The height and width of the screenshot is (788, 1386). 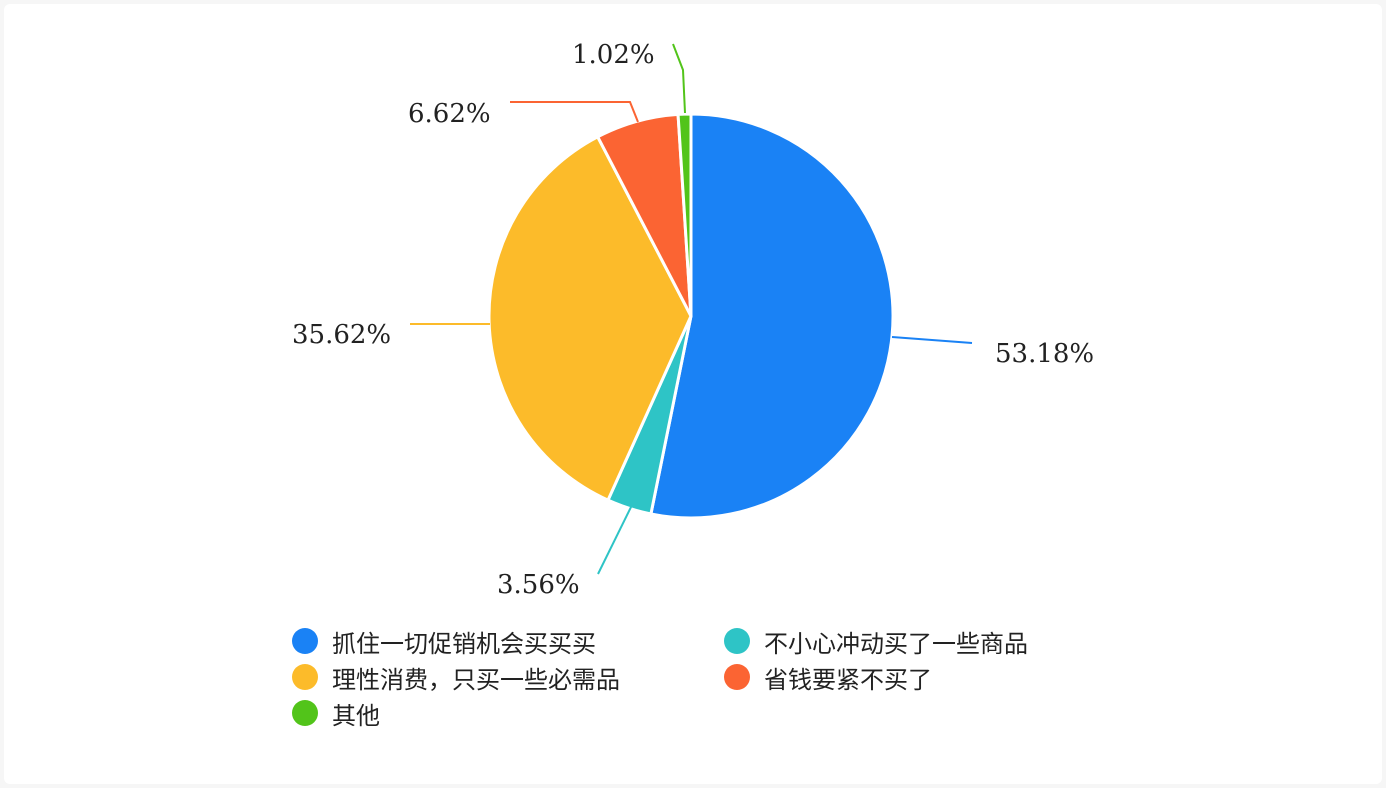 What do you see at coordinates (508, 713) in the screenshot?
I see `legend-item-4: 其他` at bounding box center [508, 713].